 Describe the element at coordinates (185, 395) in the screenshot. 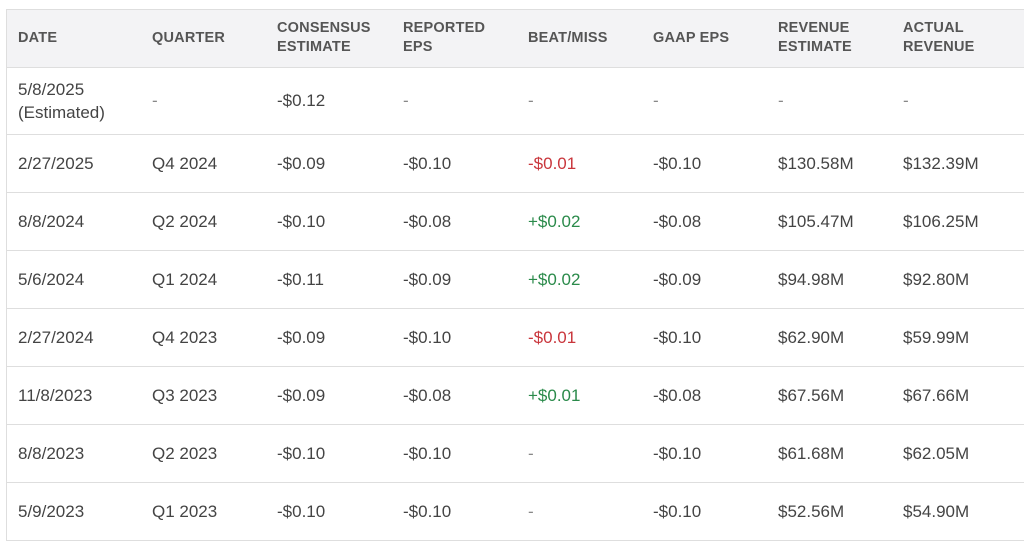

I see `cell-quarter: Q3 2023` at that location.